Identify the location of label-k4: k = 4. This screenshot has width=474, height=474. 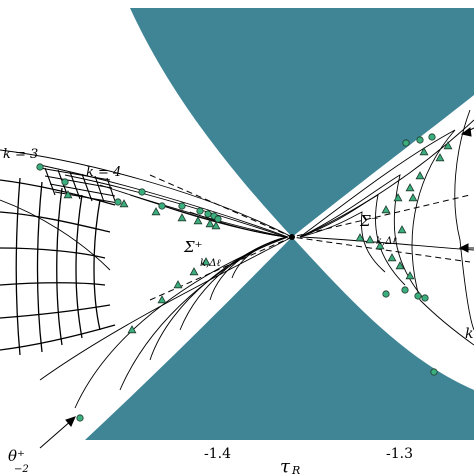
(103, 172).